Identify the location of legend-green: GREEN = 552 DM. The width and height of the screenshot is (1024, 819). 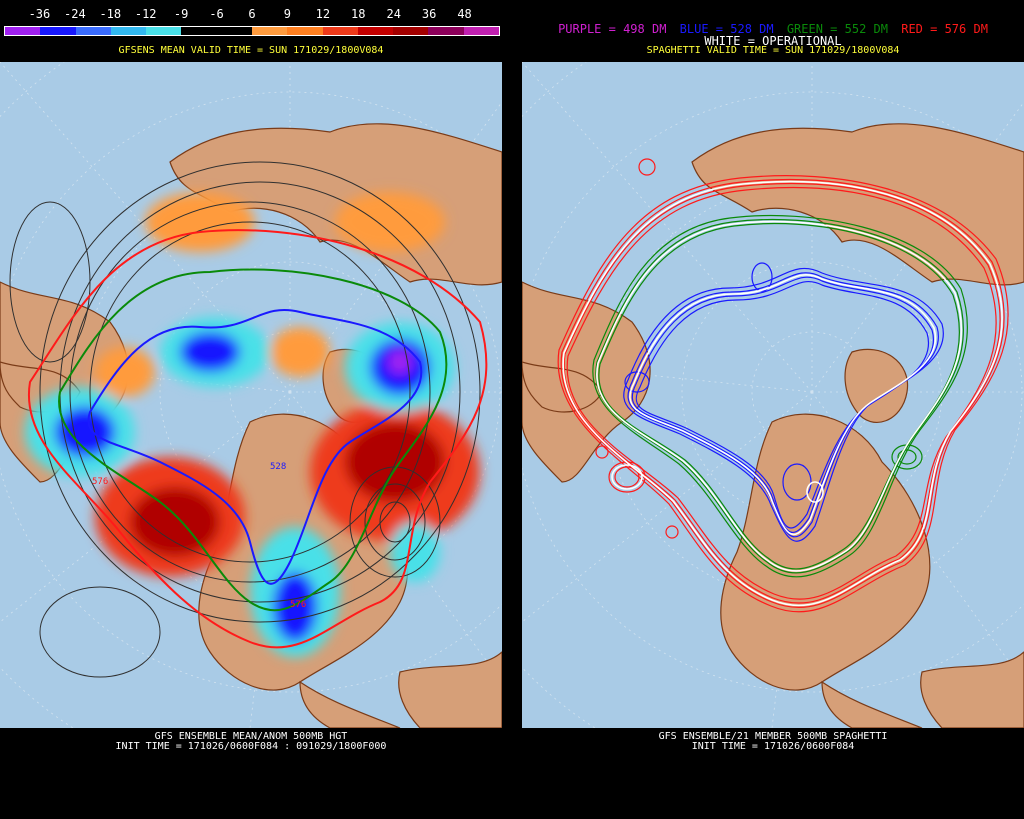
(837, 29).